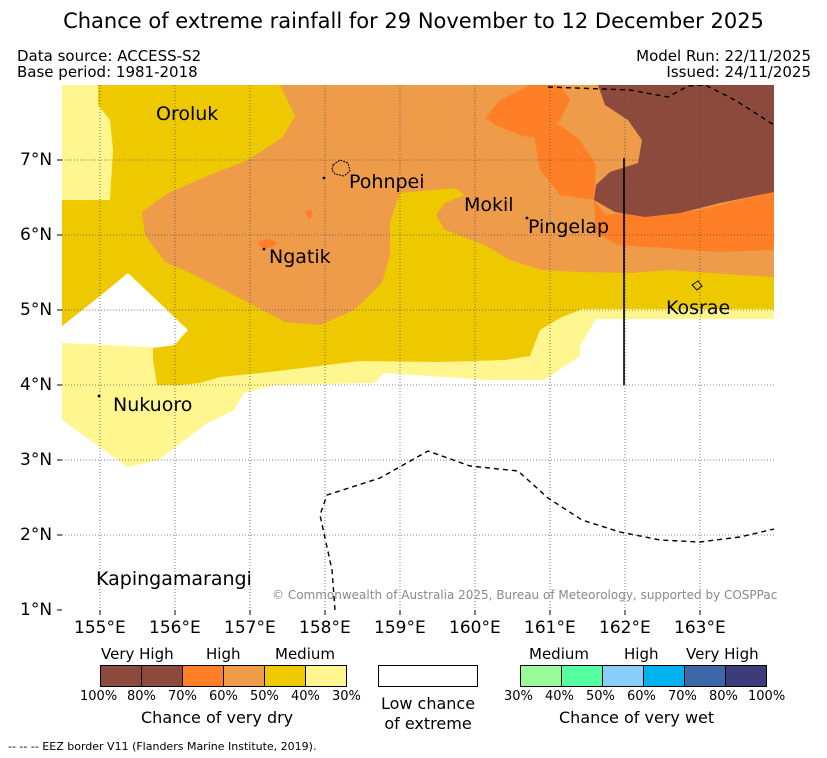  What do you see at coordinates (174, 579) in the screenshot?
I see `place-label-kapingamarangi: Kapingamarangi` at bounding box center [174, 579].